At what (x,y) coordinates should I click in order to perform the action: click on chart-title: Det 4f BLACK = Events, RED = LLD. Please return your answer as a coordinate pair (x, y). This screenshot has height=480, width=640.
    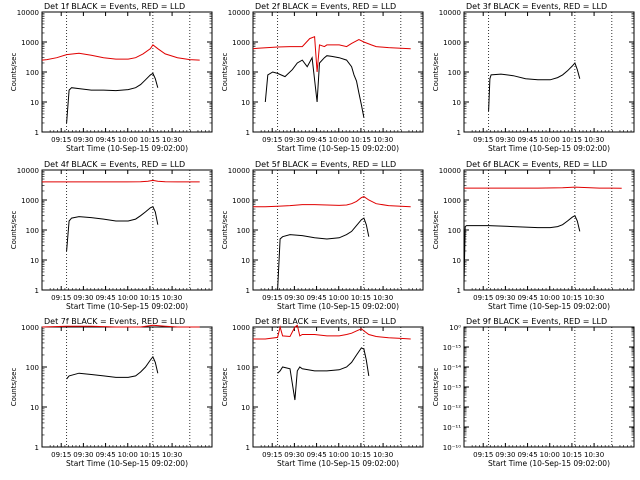
    Looking at the image, I should click on (114, 164).